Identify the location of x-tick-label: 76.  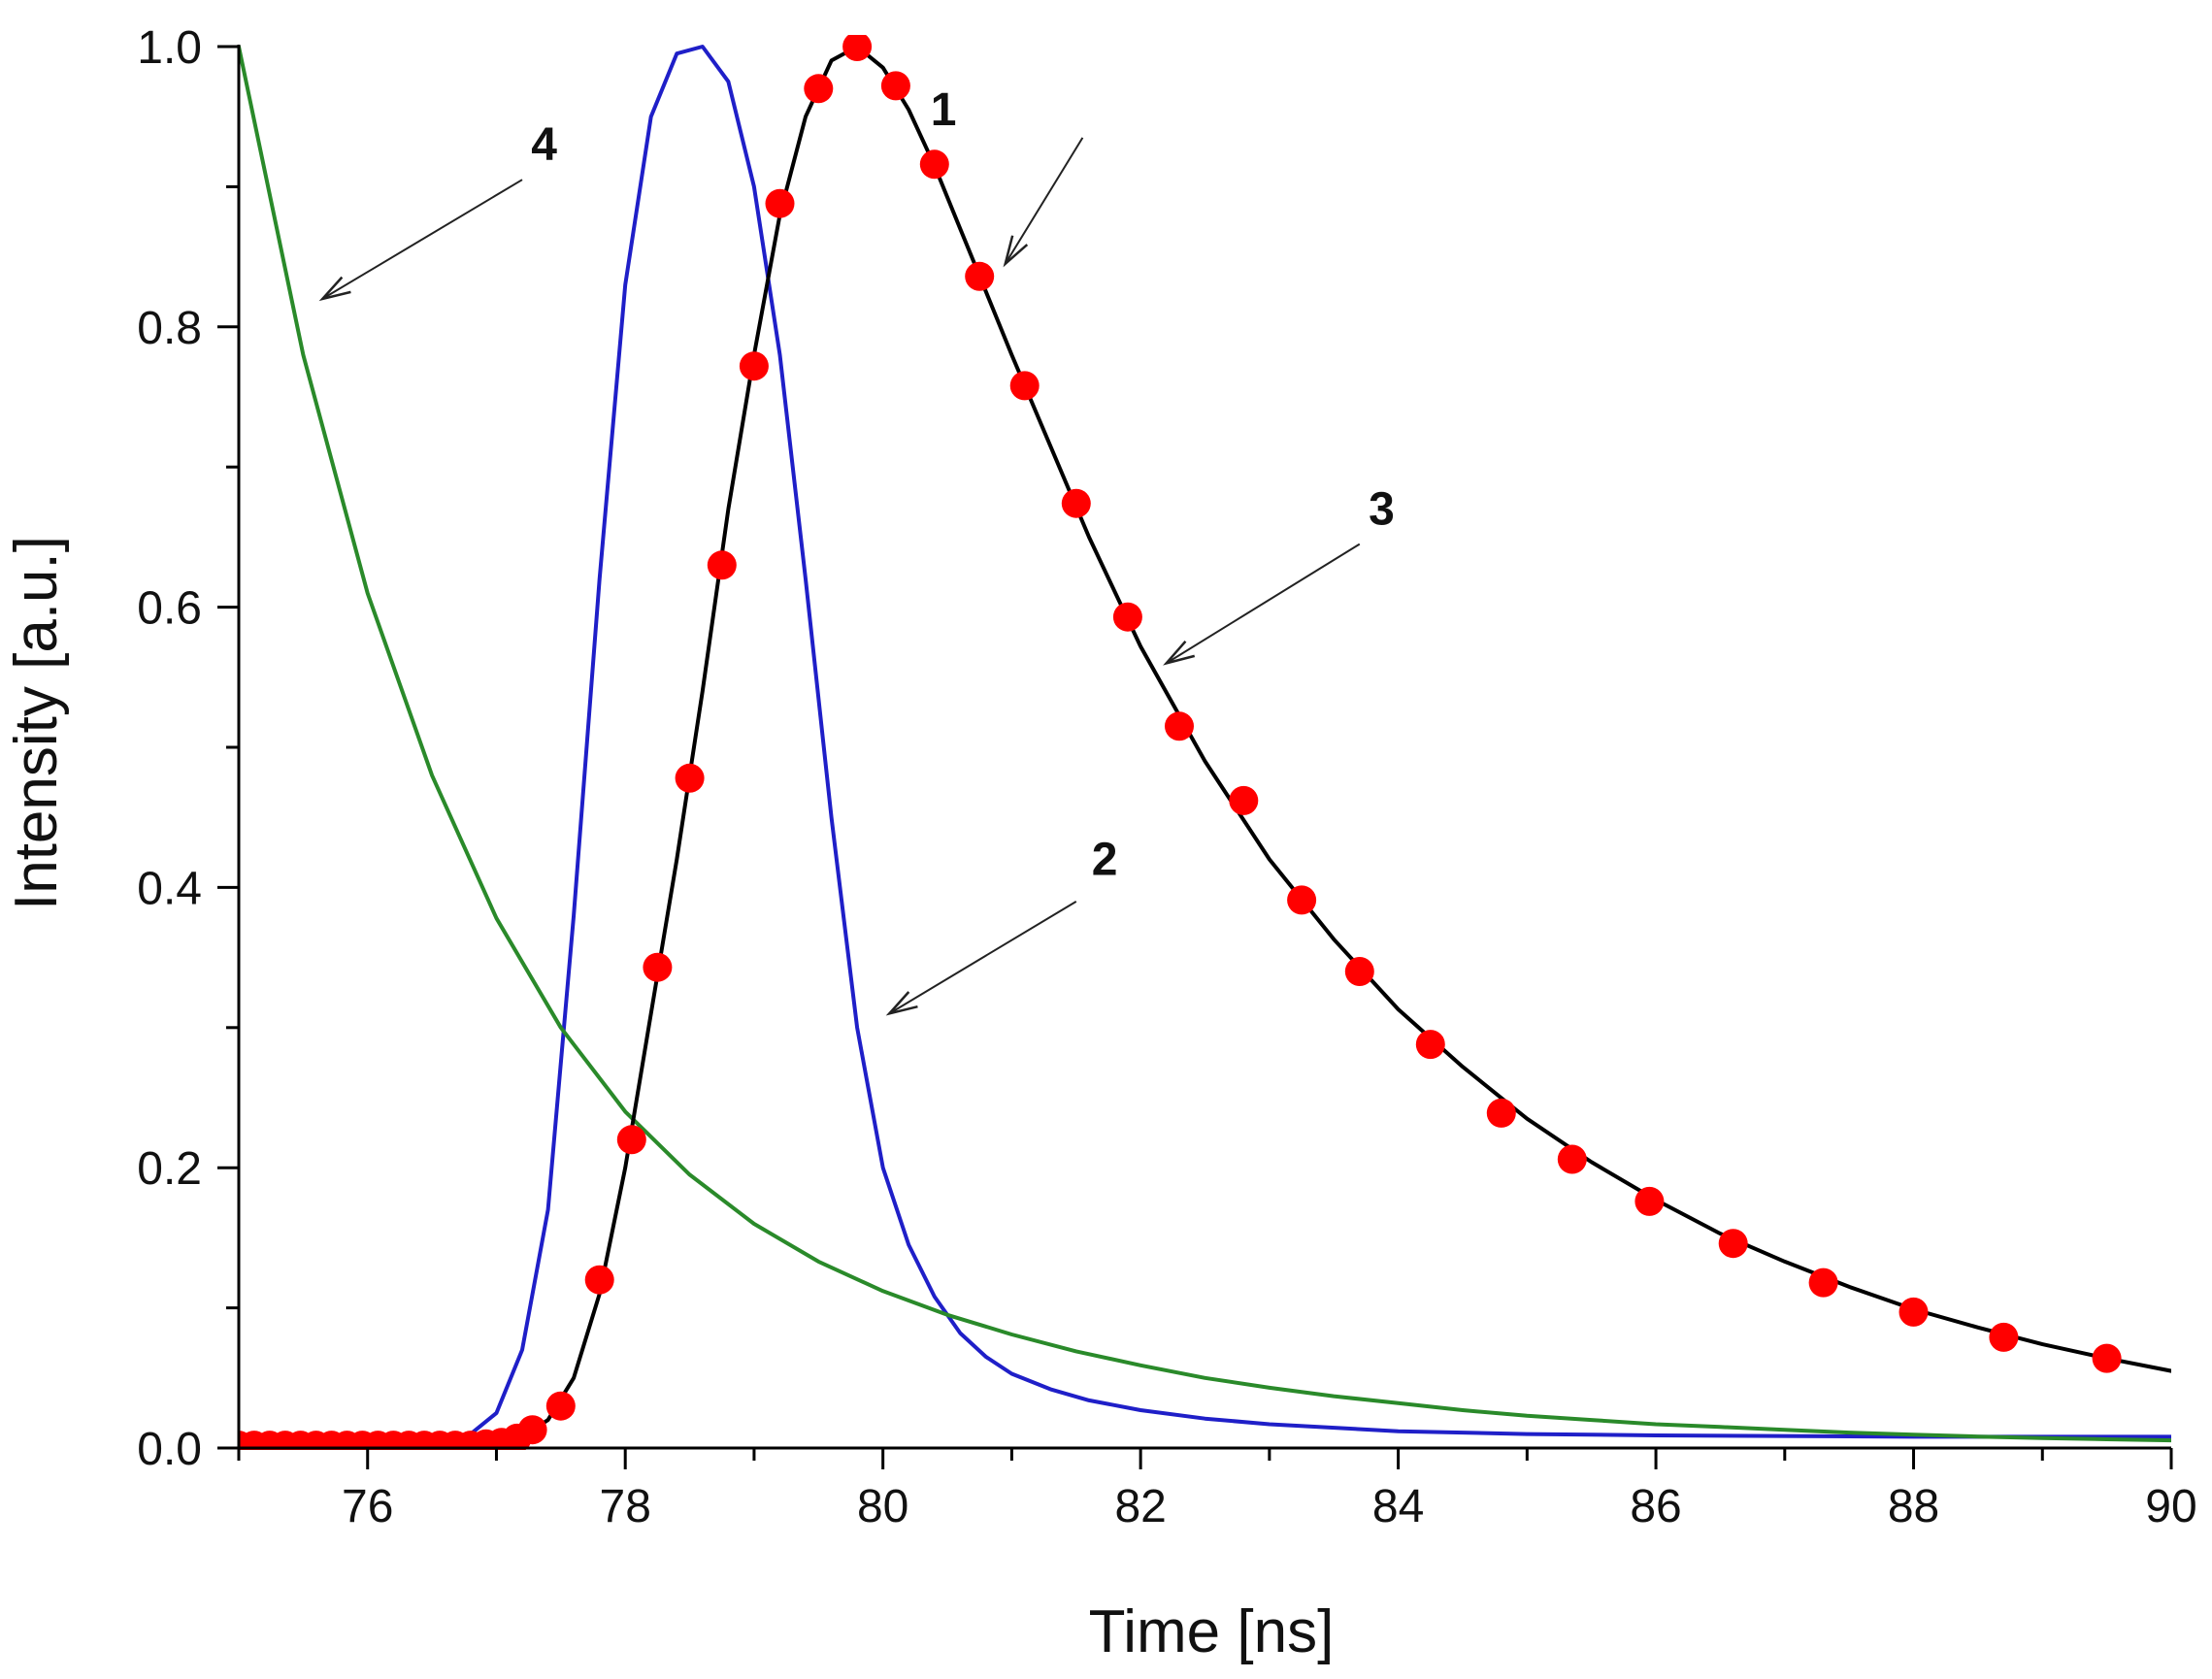
(367, 1507).